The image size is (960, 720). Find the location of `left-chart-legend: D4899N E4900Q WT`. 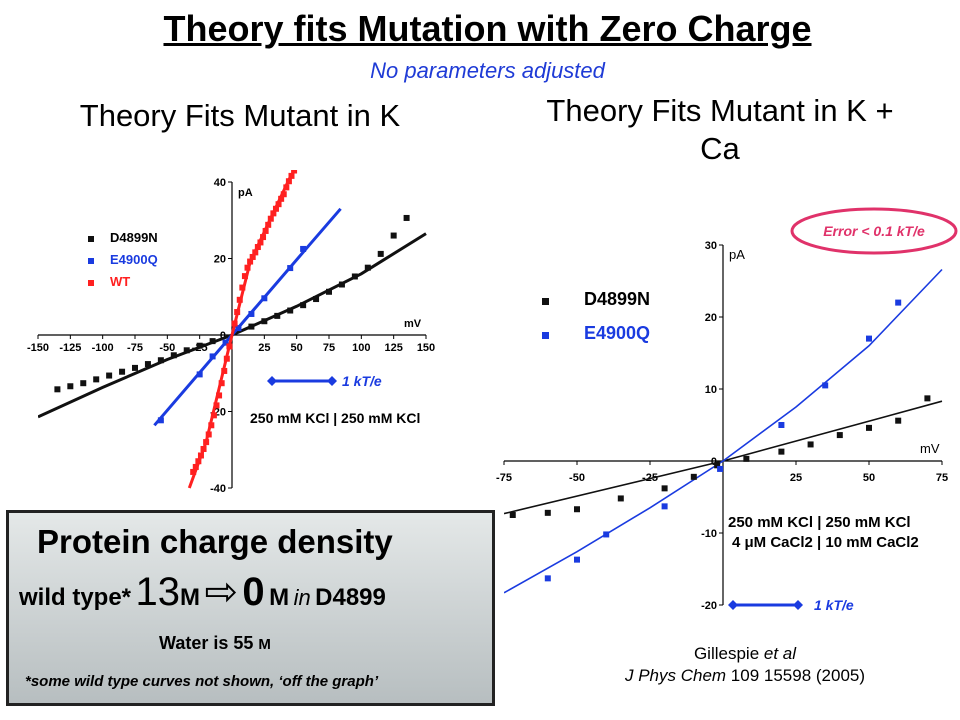

left-chart-legend: D4899N E4900Q WT is located at coordinates (123, 259).